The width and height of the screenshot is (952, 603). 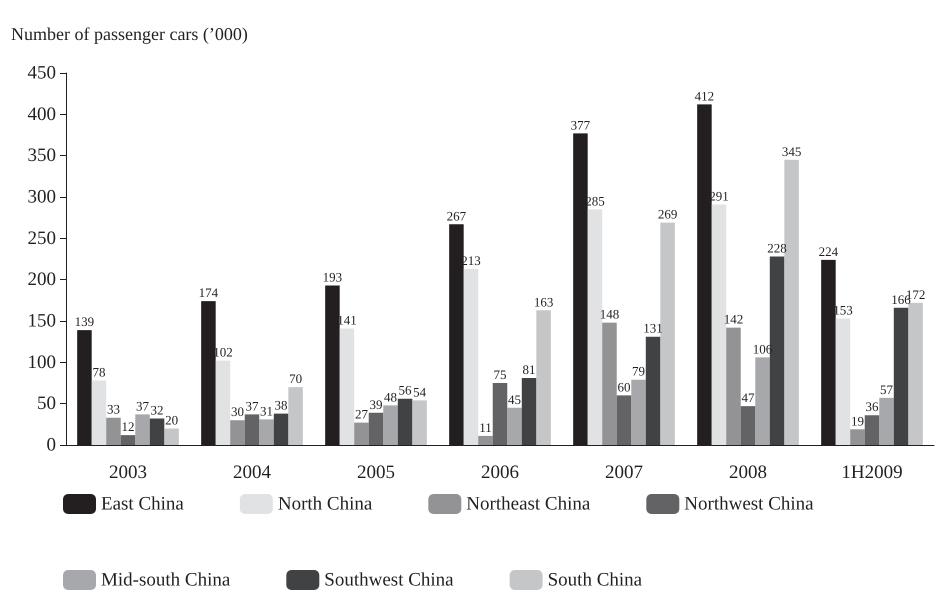 I want to click on data-label: 70, so click(x=295, y=378).